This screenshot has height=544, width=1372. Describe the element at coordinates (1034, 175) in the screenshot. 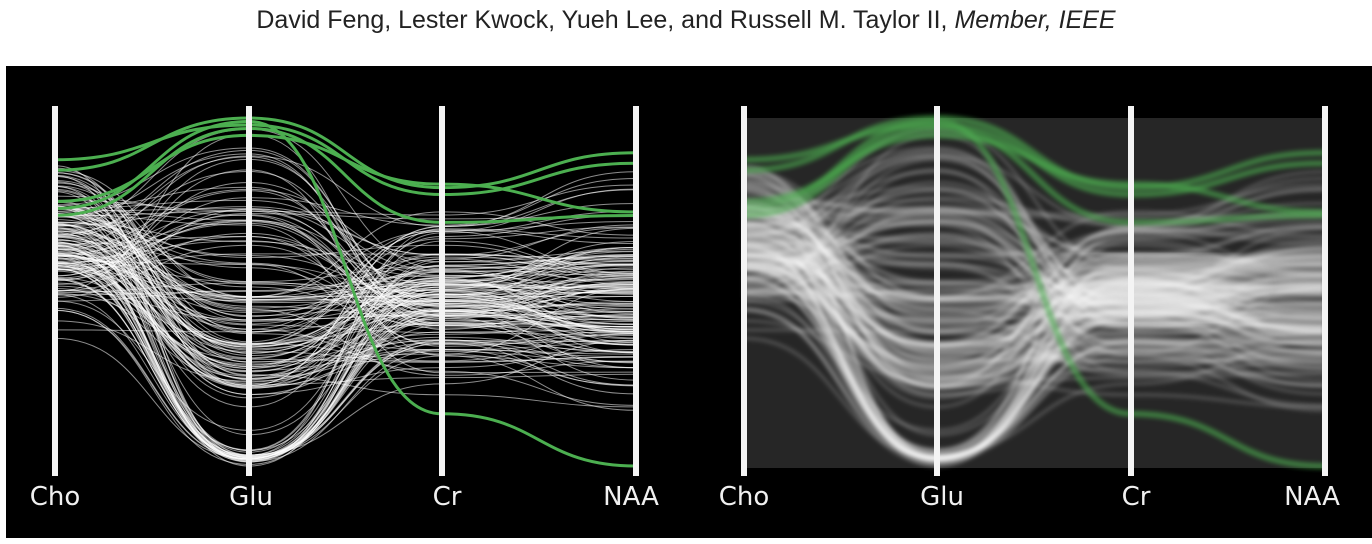

I see `highlighted-density-line` at that location.